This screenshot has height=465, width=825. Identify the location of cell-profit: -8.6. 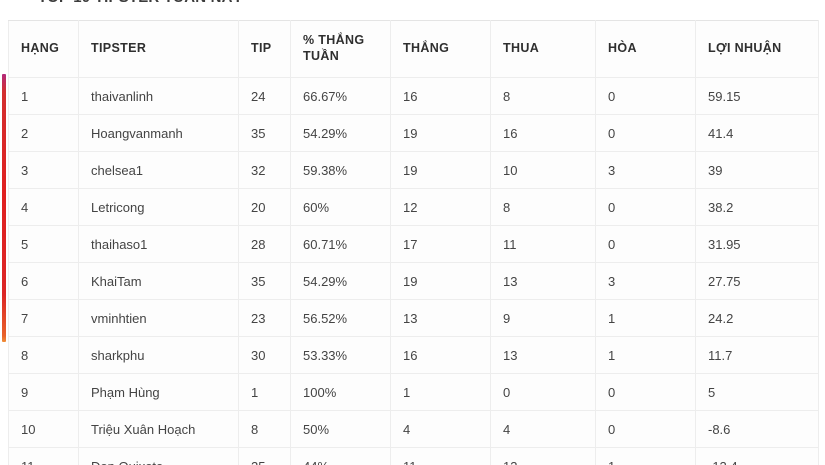
(757, 429).